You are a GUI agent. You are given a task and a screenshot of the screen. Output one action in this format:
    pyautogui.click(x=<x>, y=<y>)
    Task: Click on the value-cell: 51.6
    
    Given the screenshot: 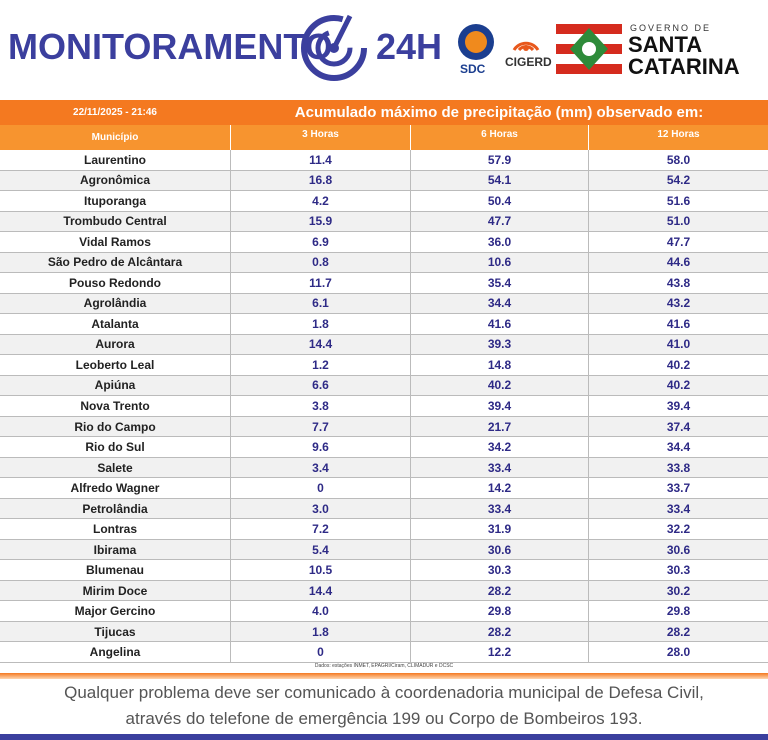 What is the action you would take?
    pyautogui.click(x=678, y=201)
    